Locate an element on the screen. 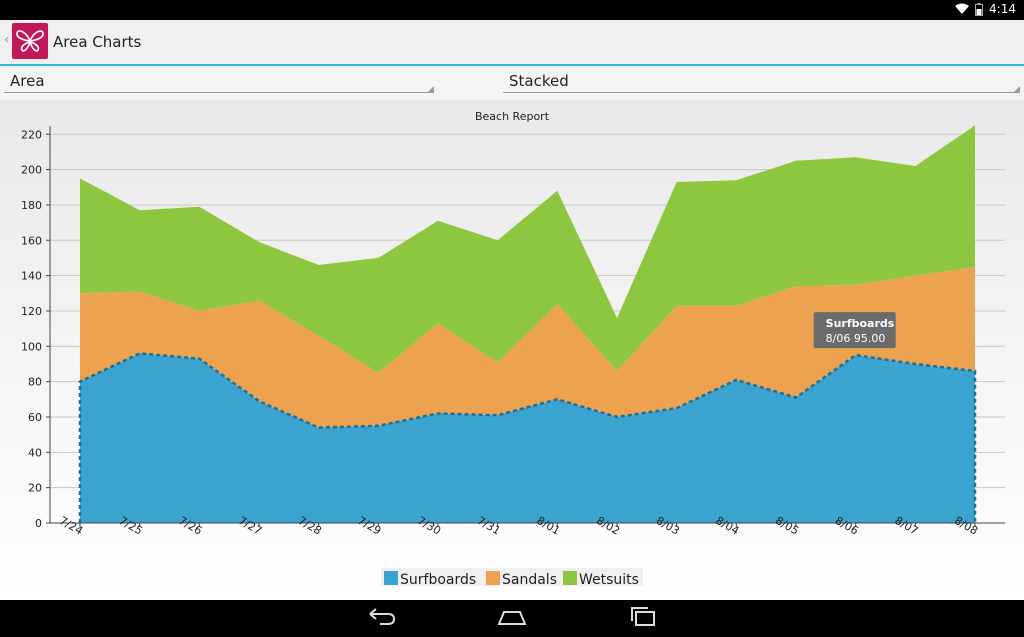 The height and width of the screenshot is (637, 1024). butterfly-icon is located at coordinates (30, 41).